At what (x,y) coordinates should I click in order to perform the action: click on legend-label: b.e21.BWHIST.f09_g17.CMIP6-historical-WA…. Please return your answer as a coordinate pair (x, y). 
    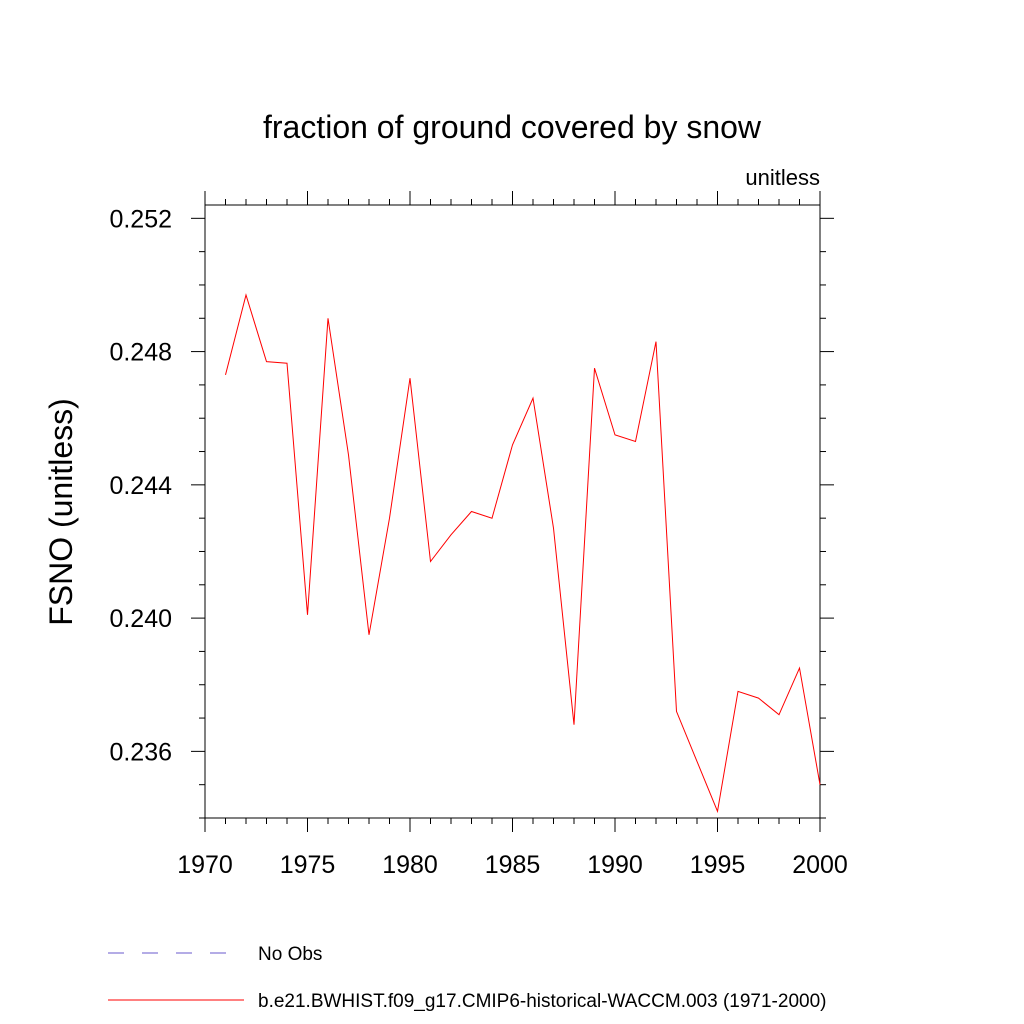
    Looking at the image, I should click on (542, 1001).